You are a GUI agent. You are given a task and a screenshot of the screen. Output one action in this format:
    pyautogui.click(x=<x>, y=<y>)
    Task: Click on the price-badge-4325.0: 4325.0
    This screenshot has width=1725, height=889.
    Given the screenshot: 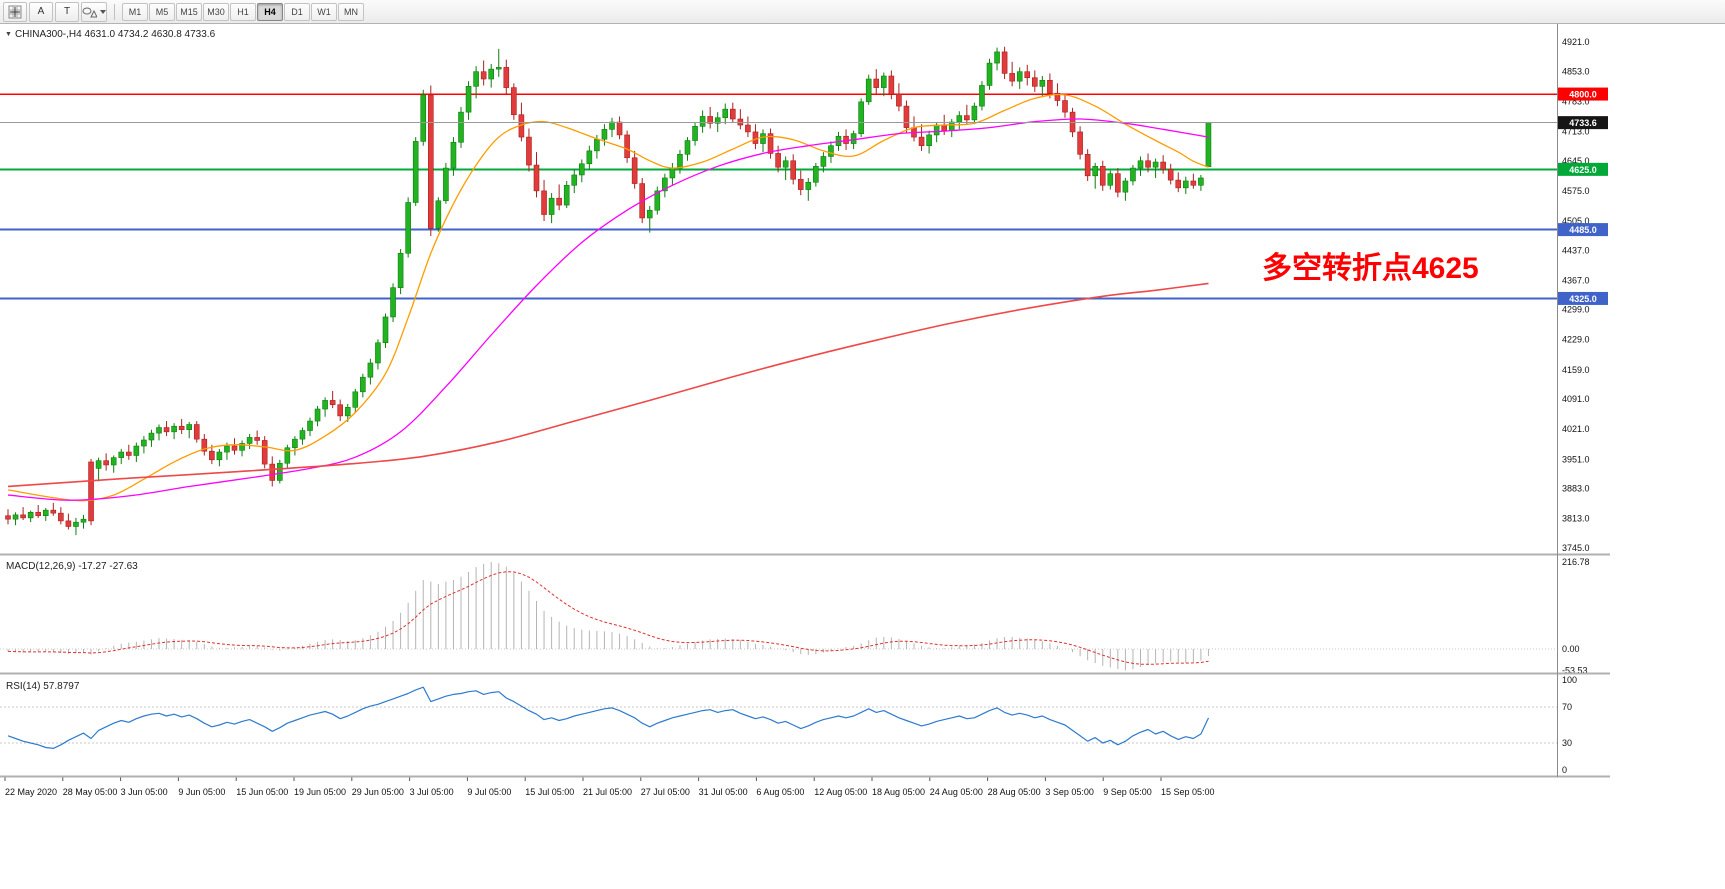 What is the action you would take?
    pyautogui.click(x=1583, y=298)
    